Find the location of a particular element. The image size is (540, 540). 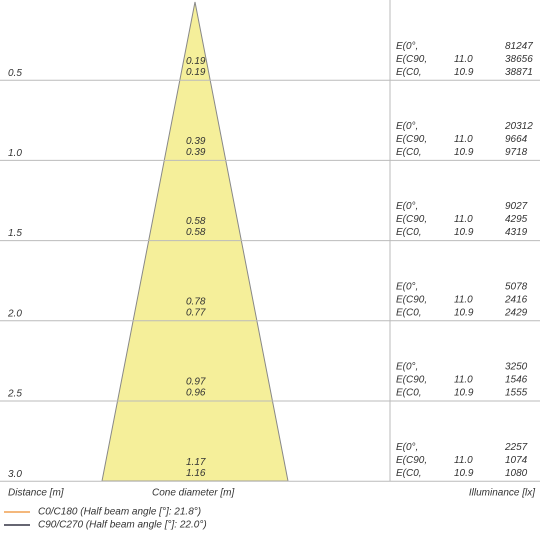

illuminance-value: 5078 is located at coordinates (516, 286).